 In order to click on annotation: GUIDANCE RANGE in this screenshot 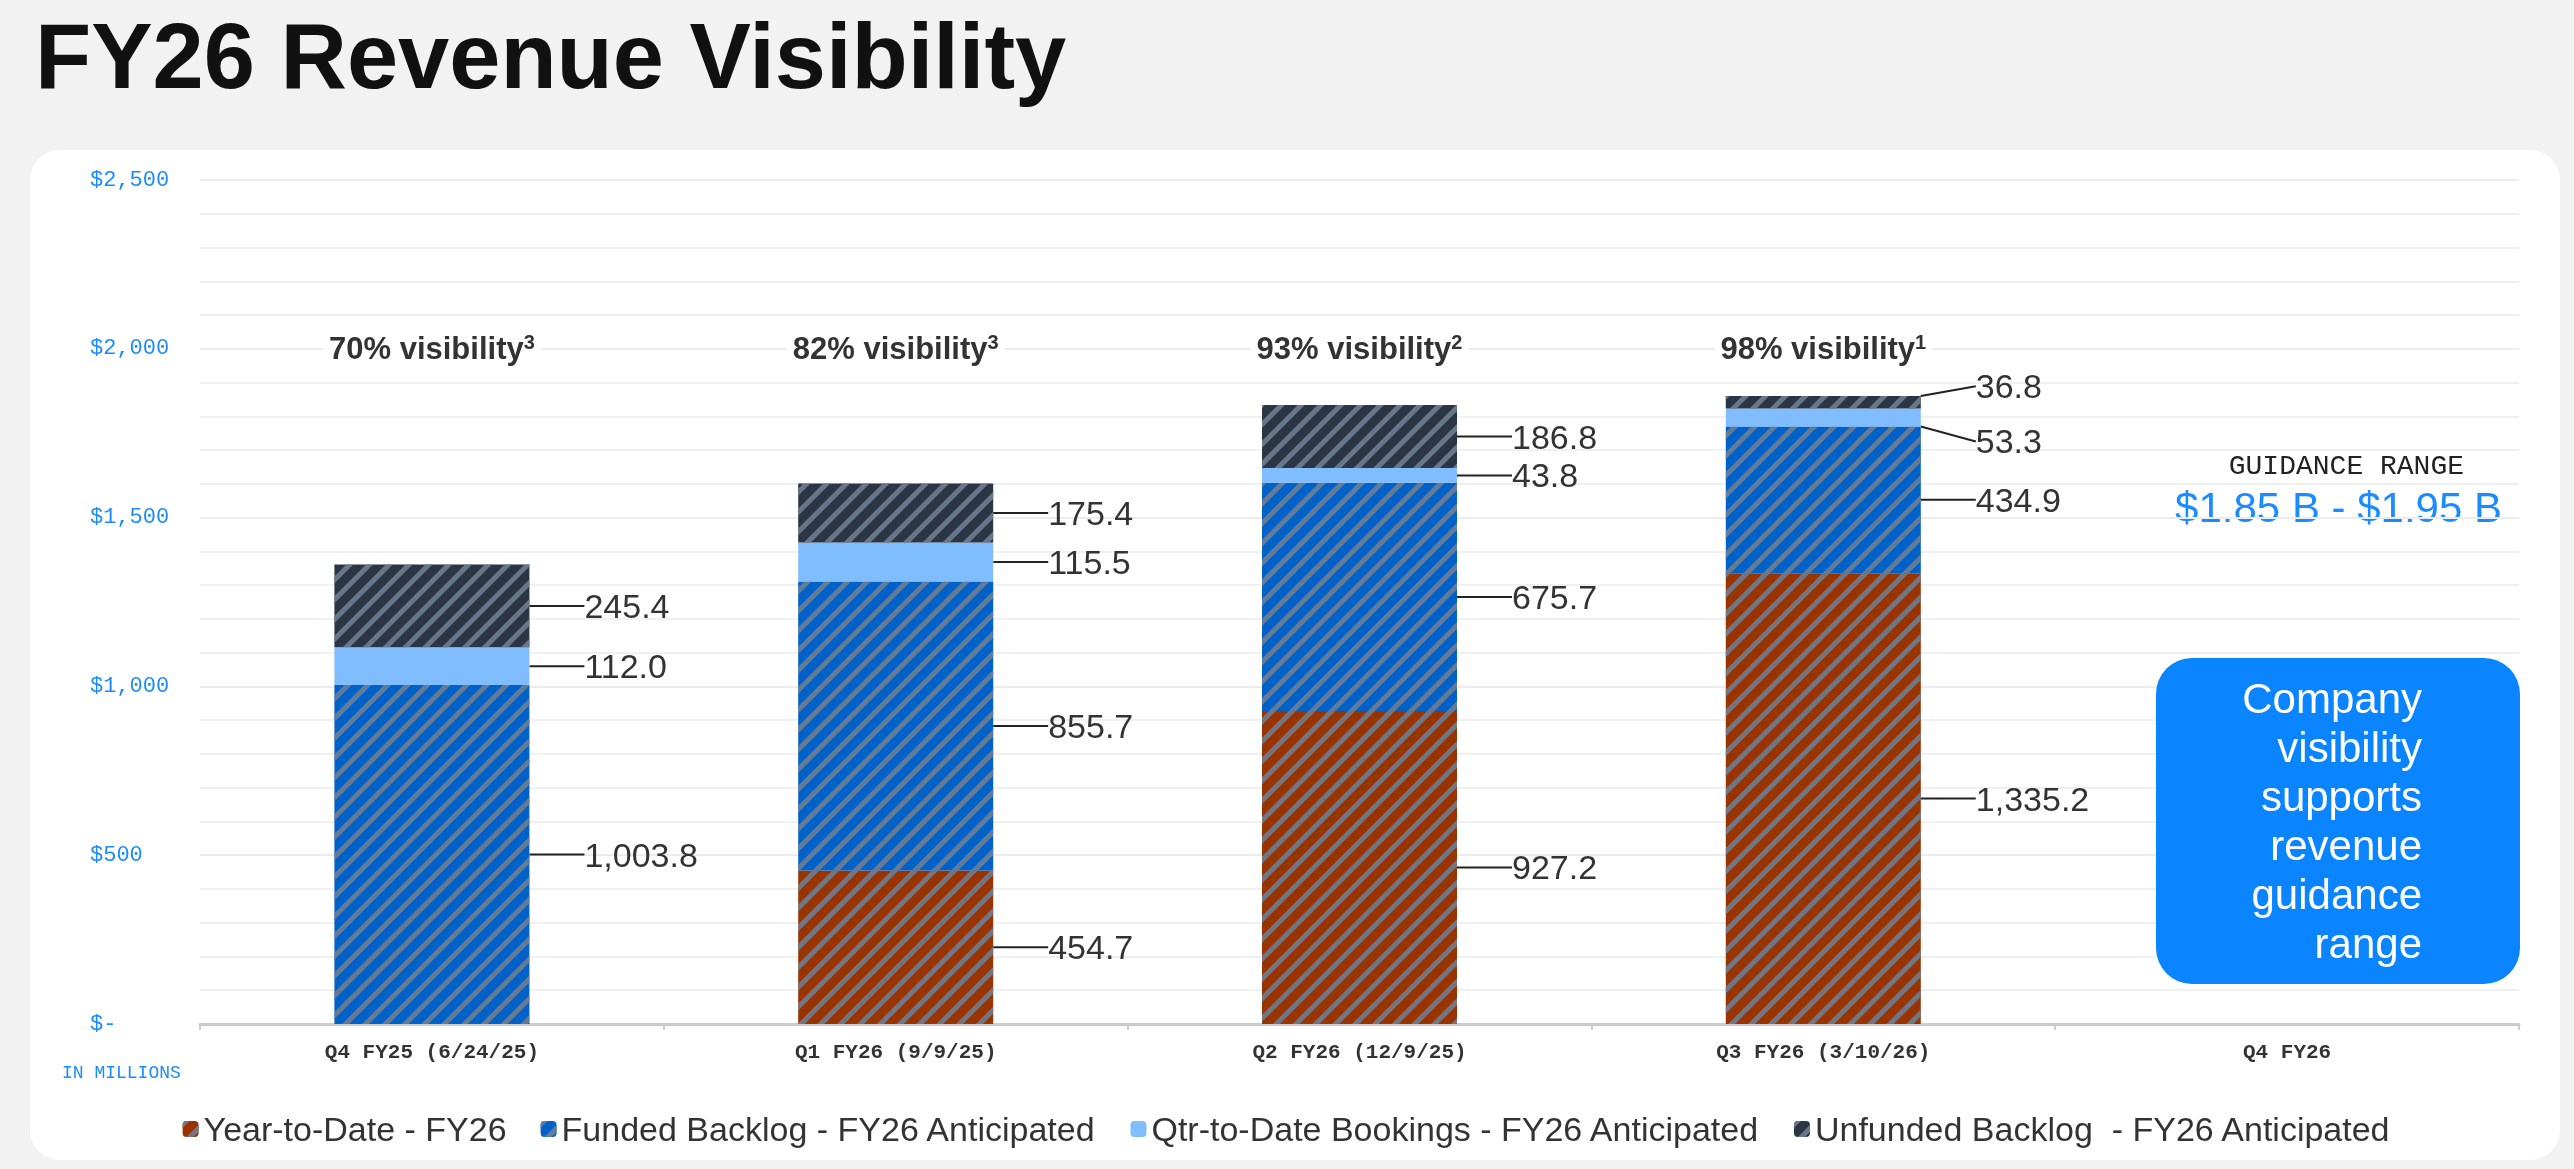, I will do `click(2346, 466)`.